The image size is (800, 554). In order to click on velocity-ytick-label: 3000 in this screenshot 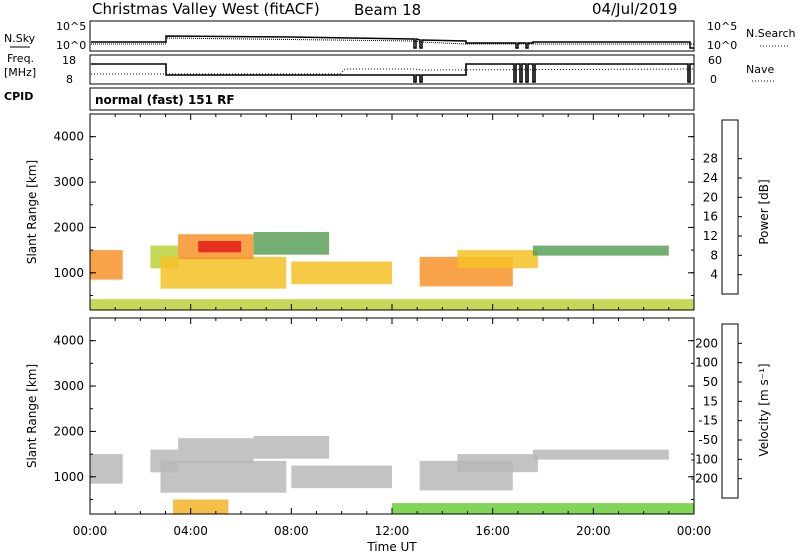, I will do `click(68, 386)`.